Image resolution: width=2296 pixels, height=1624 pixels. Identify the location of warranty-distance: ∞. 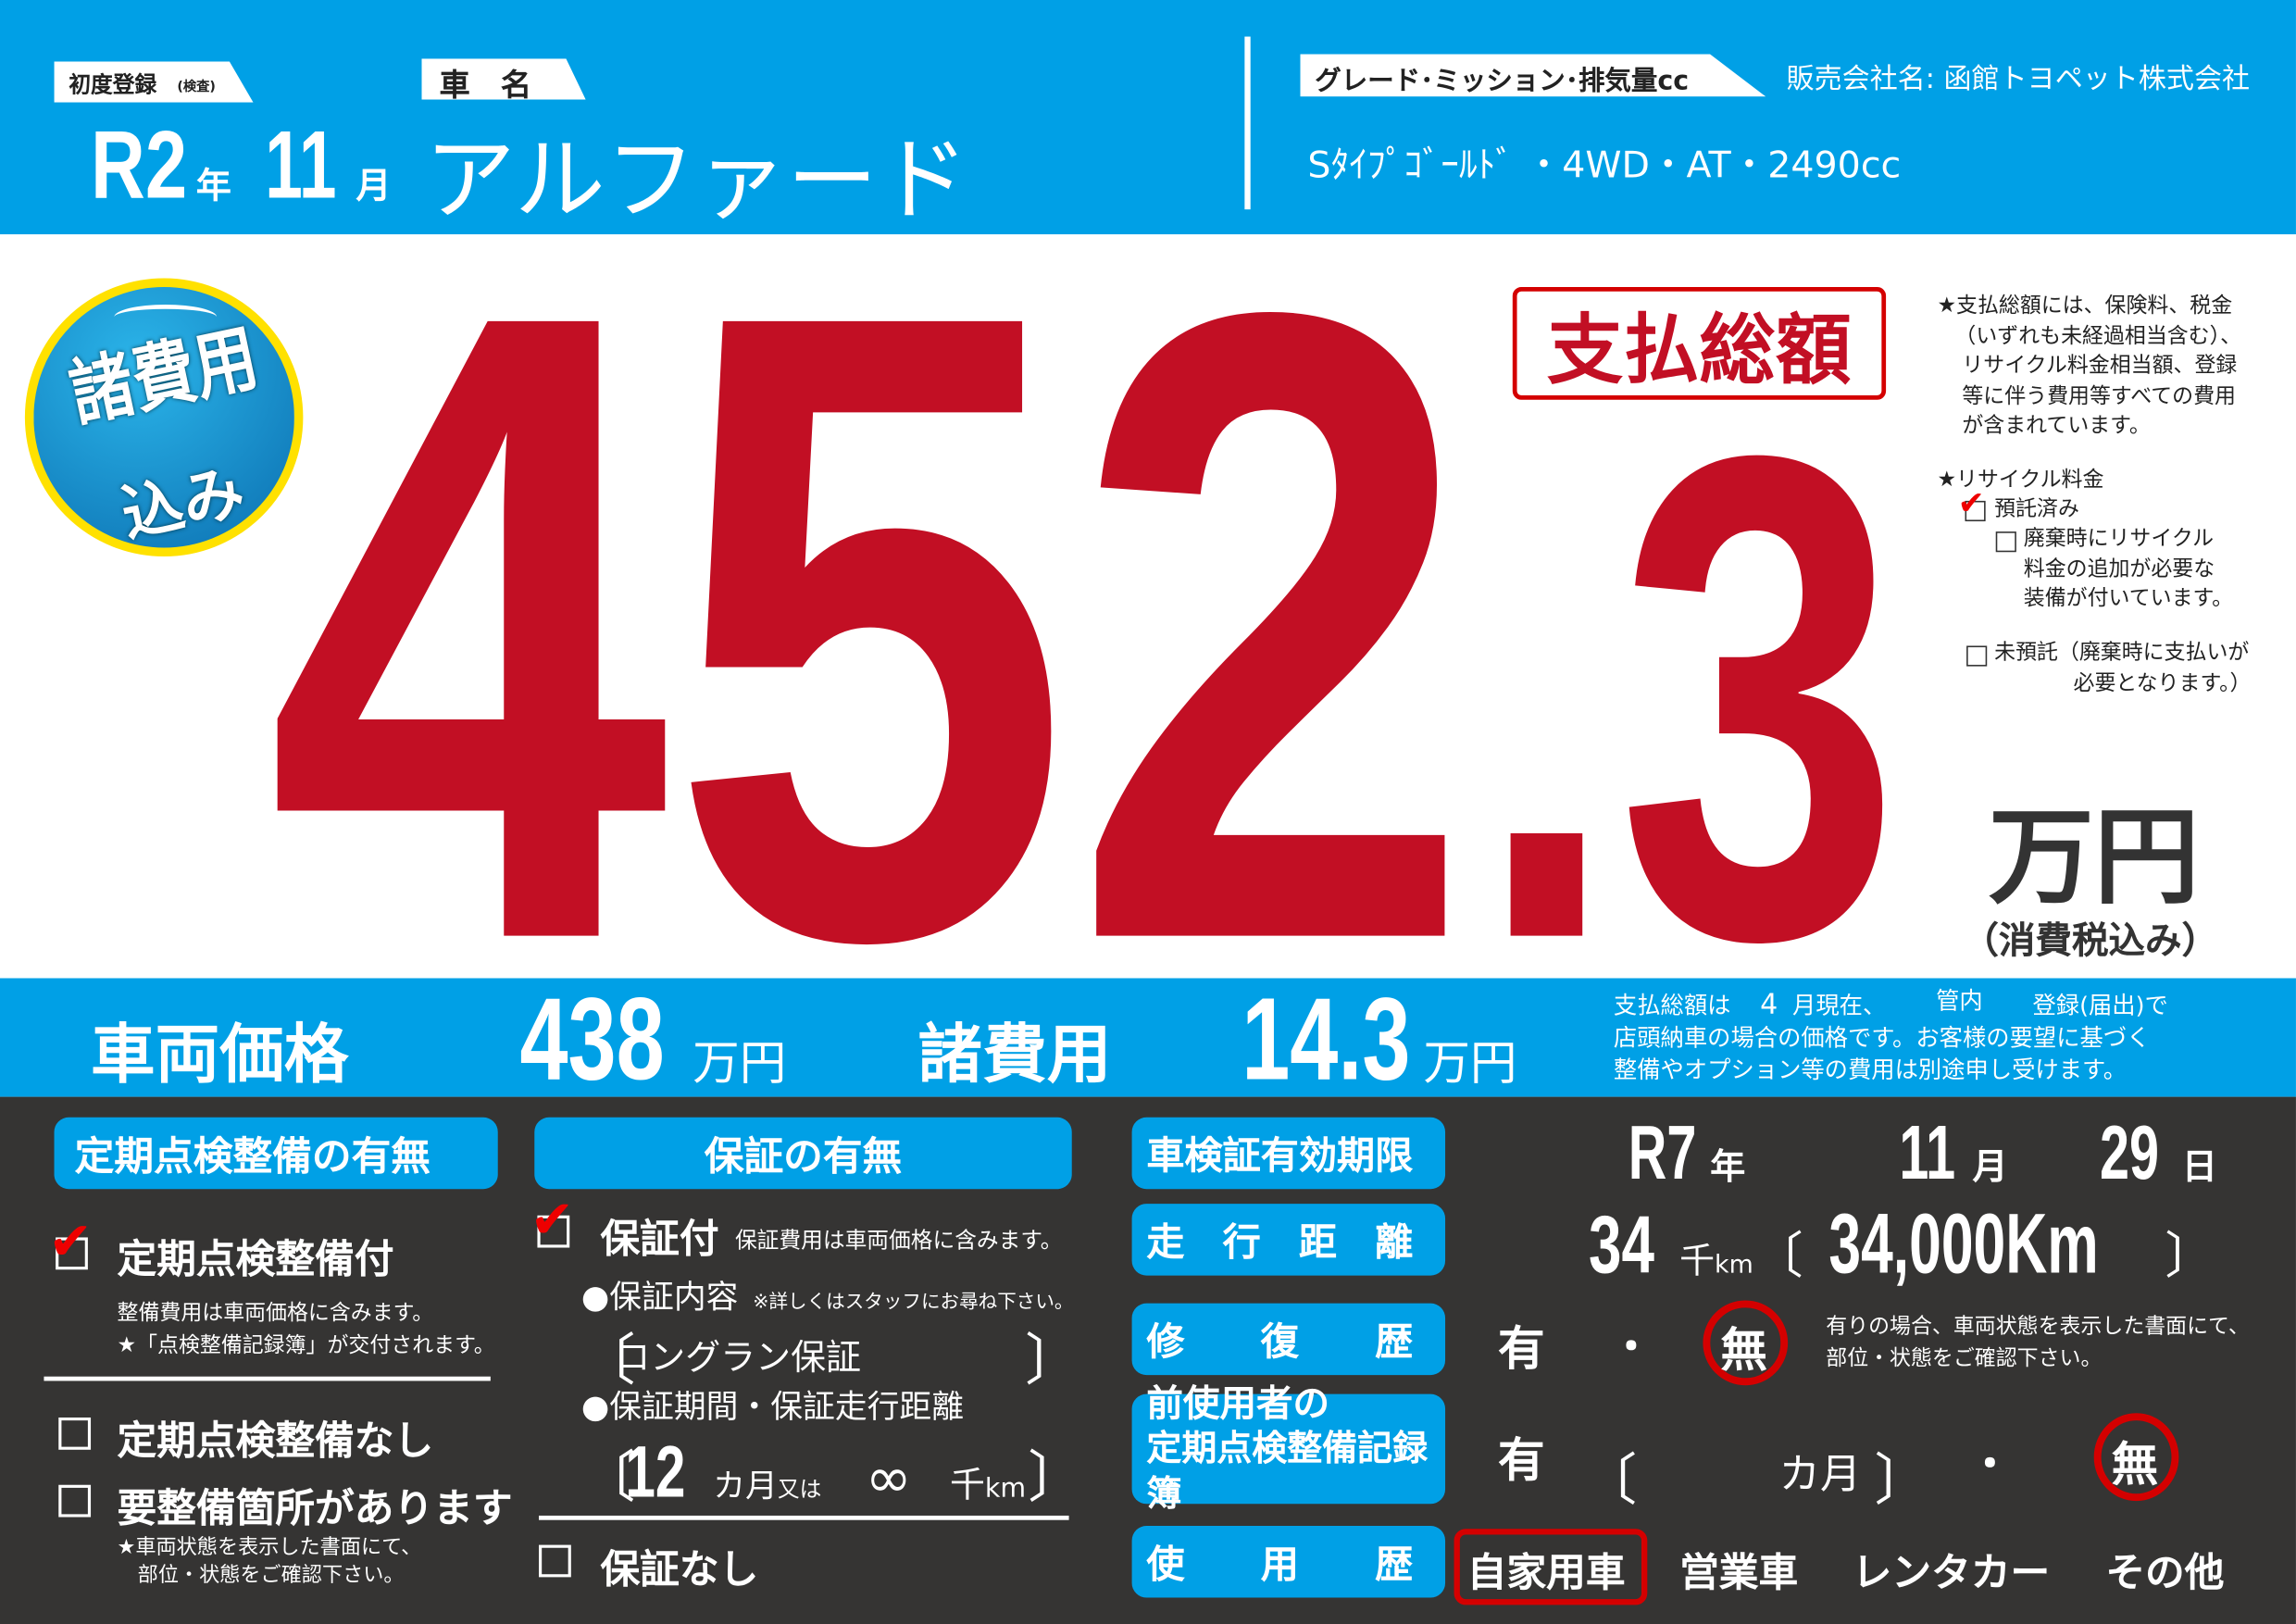
(888, 1477).